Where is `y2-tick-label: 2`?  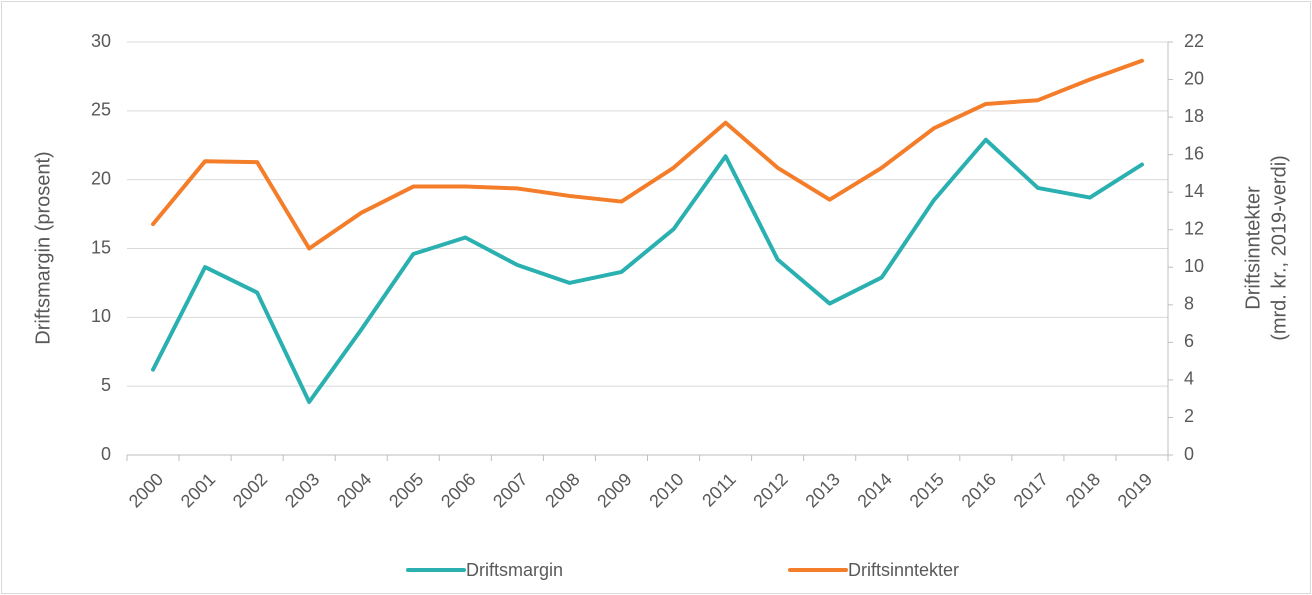 y2-tick-label: 2 is located at coordinates (1189, 416).